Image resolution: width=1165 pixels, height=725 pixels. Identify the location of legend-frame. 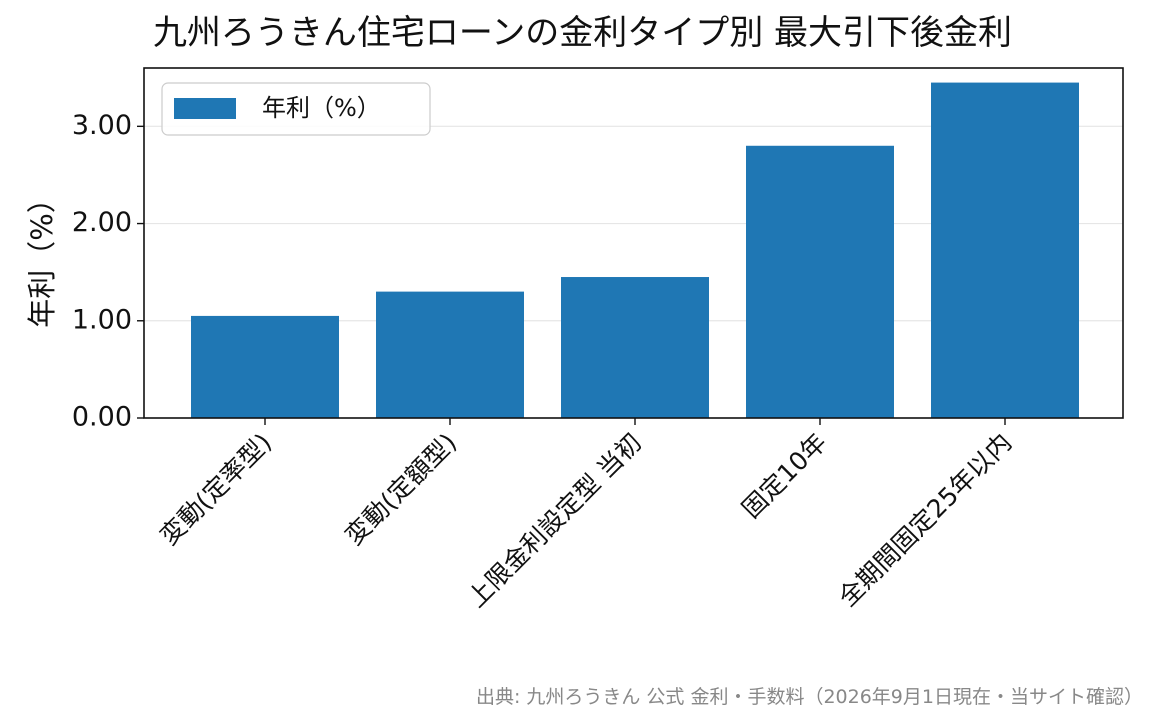
(296, 109).